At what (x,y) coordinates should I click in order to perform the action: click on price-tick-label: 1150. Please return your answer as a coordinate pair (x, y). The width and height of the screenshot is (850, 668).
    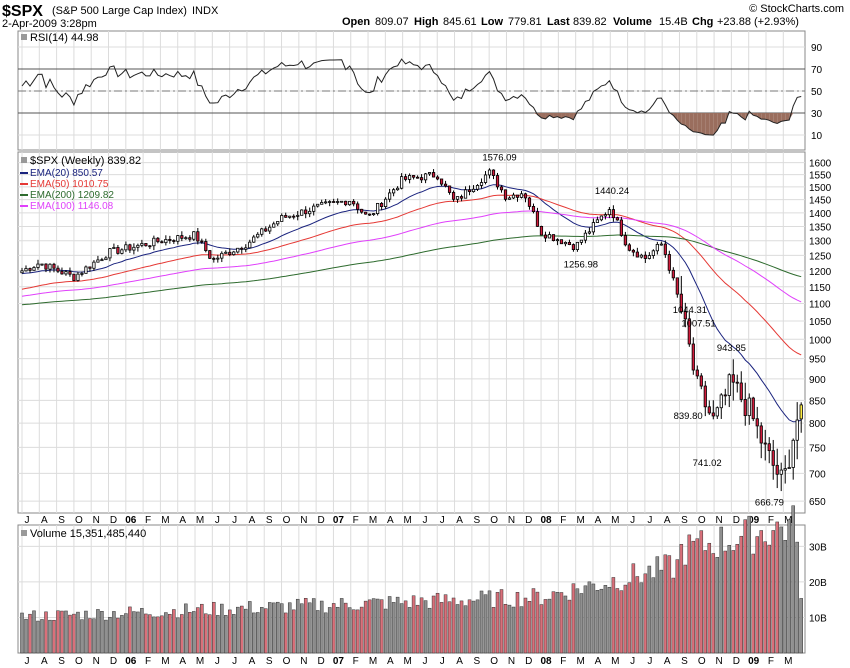
    Looking at the image, I should click on (820, 288).